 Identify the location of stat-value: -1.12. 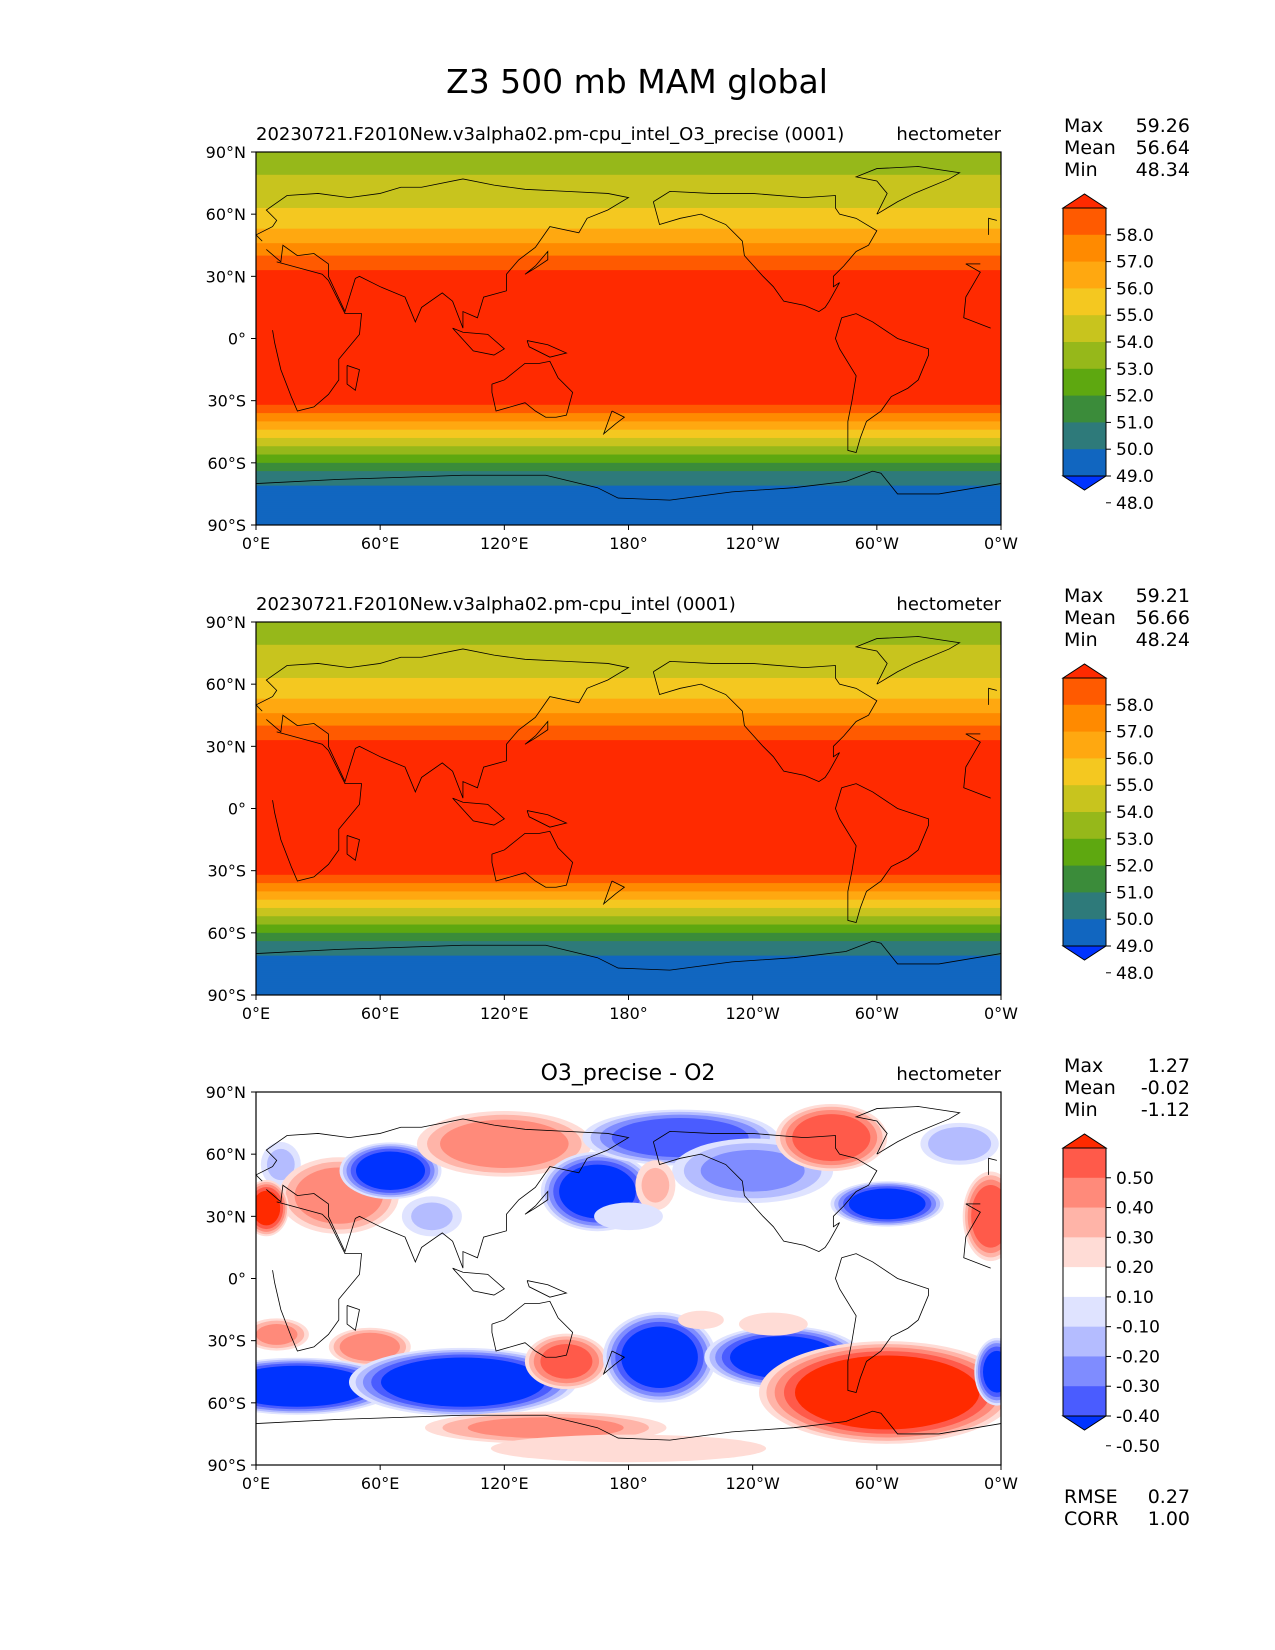
(1165, 1110).